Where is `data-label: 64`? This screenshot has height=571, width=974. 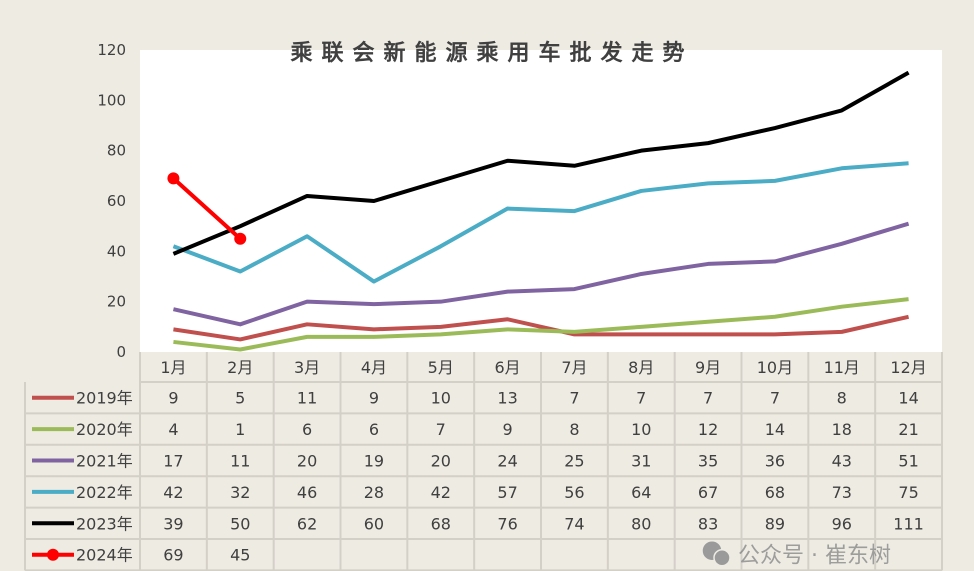
data-label: 64 is located at coordinates (641, 492).